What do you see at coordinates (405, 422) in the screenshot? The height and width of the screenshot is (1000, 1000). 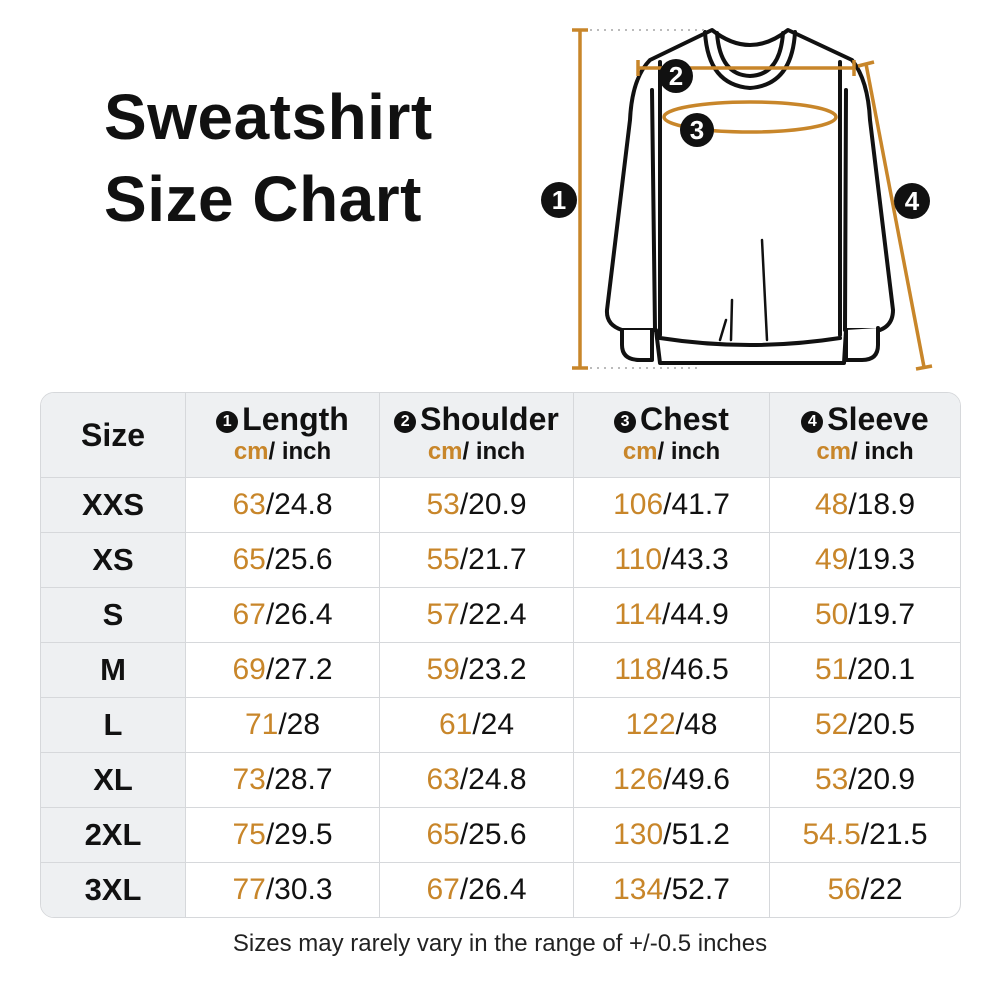 I see `marker-2-icon: 2` at bounding box center [405, 422].